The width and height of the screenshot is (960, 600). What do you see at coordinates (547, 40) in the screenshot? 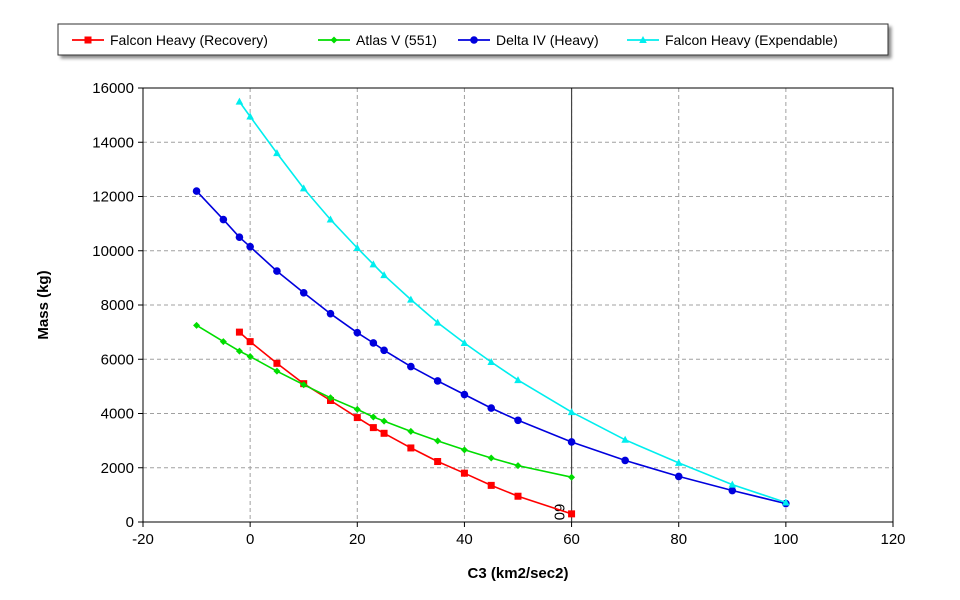
I see `legend-label: Delta IV (Heavy)` at bounding box center [547, 40].